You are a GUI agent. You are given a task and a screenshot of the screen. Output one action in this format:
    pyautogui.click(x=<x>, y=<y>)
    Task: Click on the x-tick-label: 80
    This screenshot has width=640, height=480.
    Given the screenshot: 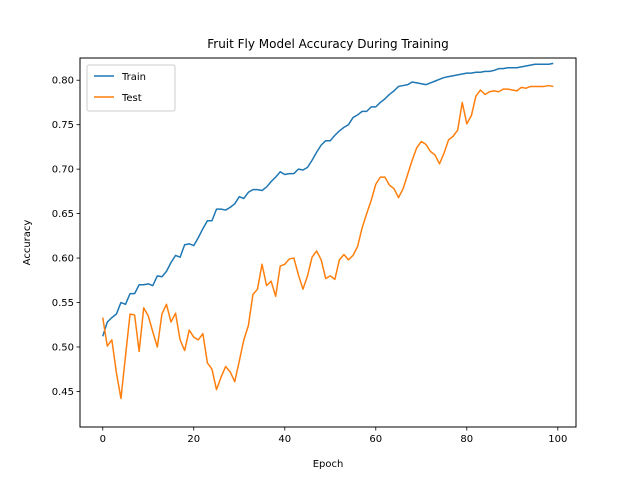 What is the action you would take?
    pyautogui.click(x=466, y=439)
    